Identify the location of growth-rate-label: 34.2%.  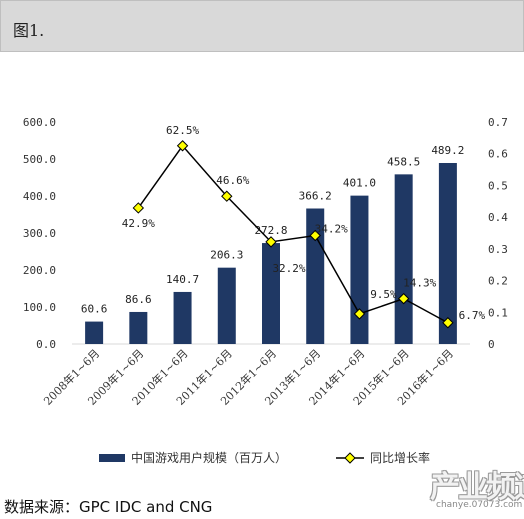
(331, 229).